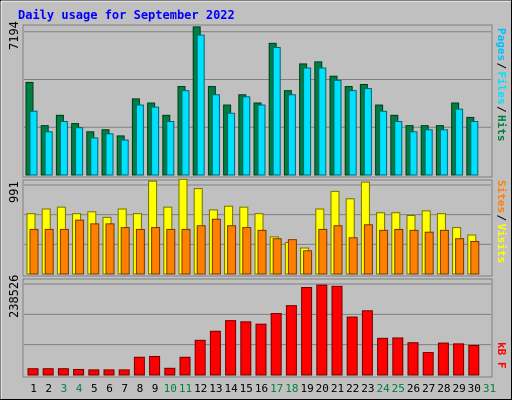 Image resolution: width=512 pixels, height=400 pixels. What do you see at coordinates (322, 388) in the screenshot?
I see `x-tick-label: 20` at bounding box center [322, 388].